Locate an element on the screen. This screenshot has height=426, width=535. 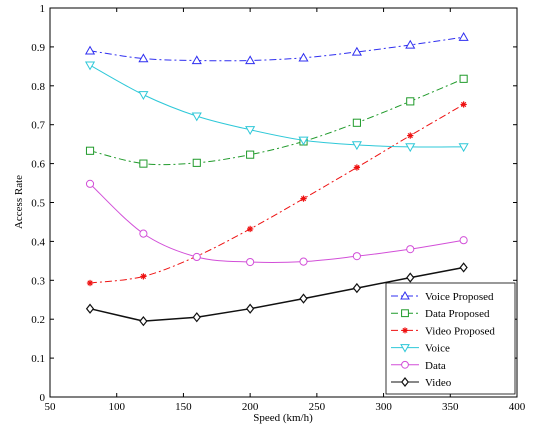
y-tick-label: 1 is located at coordinates (43, 9).